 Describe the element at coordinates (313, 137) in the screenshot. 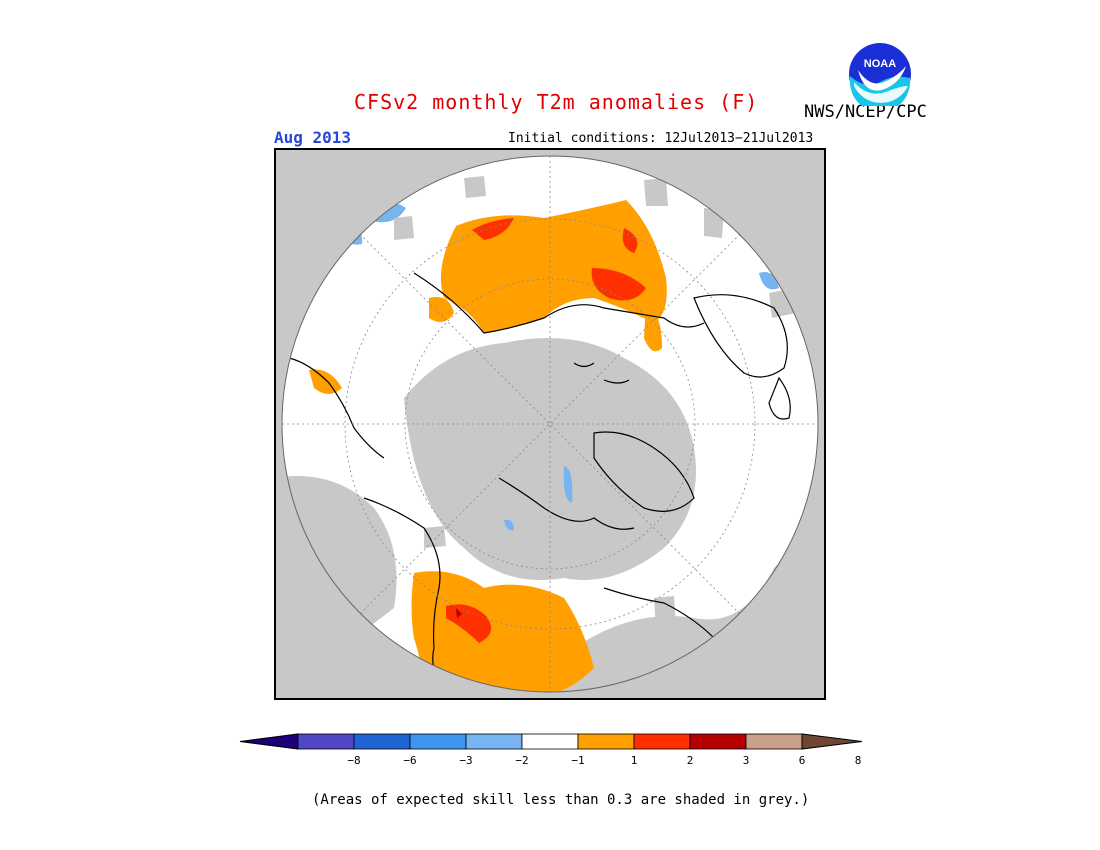

I see `forecast-month: Aug 2013` at that location.